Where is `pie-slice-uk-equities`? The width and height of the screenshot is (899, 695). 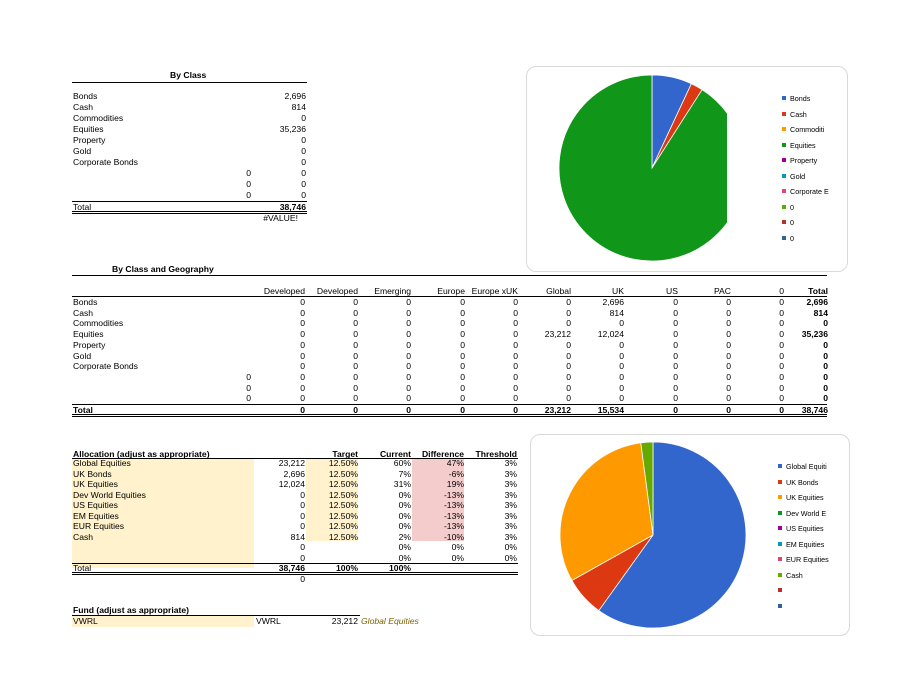
pie-slice-uk-equities is located at coordinates (606, 512).